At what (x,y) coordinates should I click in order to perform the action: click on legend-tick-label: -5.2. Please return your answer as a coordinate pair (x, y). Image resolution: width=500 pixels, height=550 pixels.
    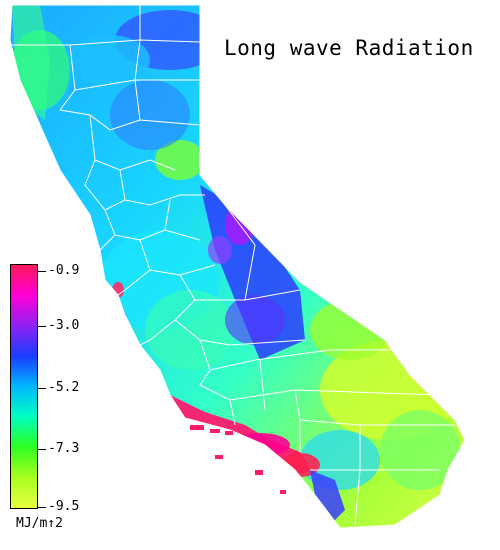
    Looking at the image, I should click on (64, 387).